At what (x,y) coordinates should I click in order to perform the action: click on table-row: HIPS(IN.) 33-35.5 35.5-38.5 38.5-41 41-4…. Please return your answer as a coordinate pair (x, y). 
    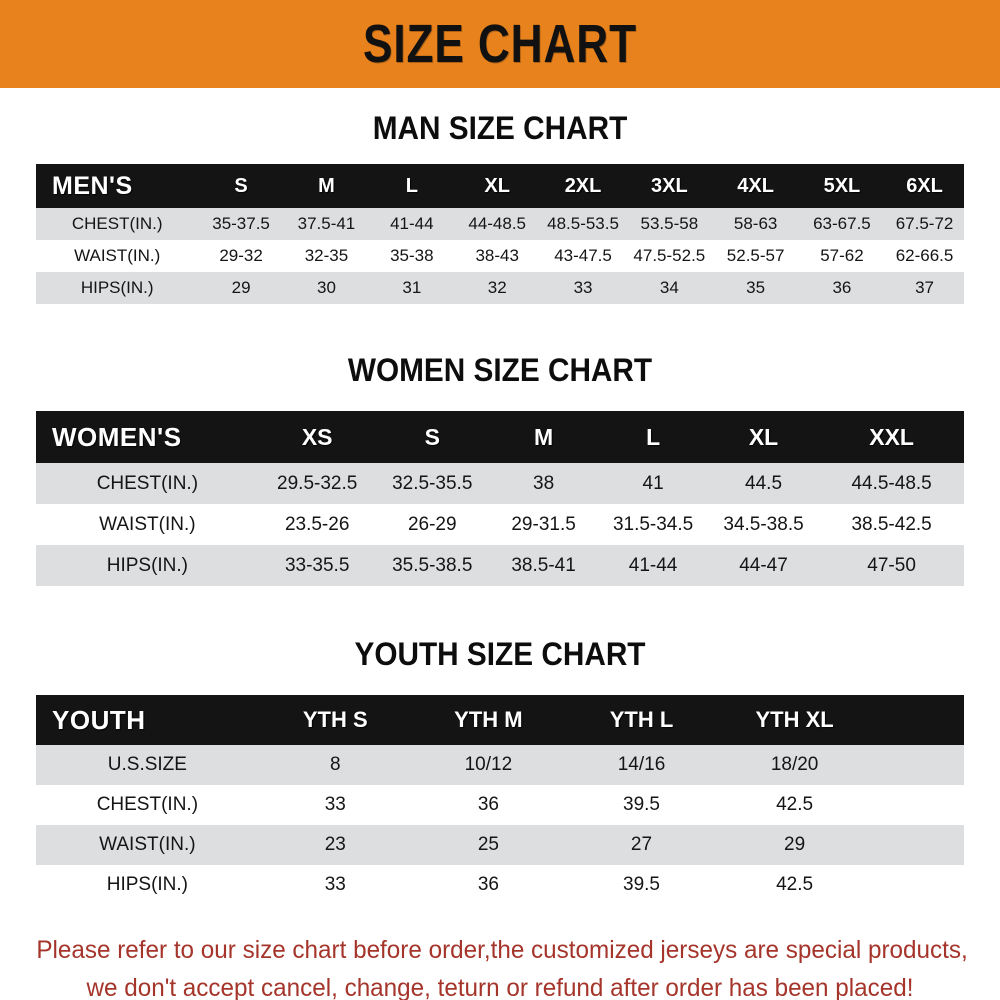
    Looking at the image, I should click on (500, 565).